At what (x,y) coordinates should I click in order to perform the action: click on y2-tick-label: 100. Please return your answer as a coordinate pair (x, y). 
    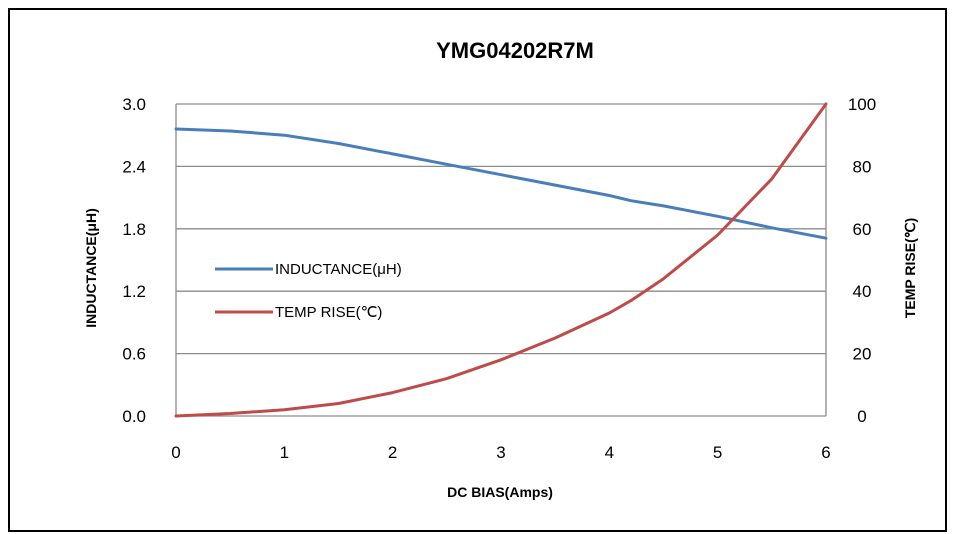
    Looking at the image, I should click on (862, 104).